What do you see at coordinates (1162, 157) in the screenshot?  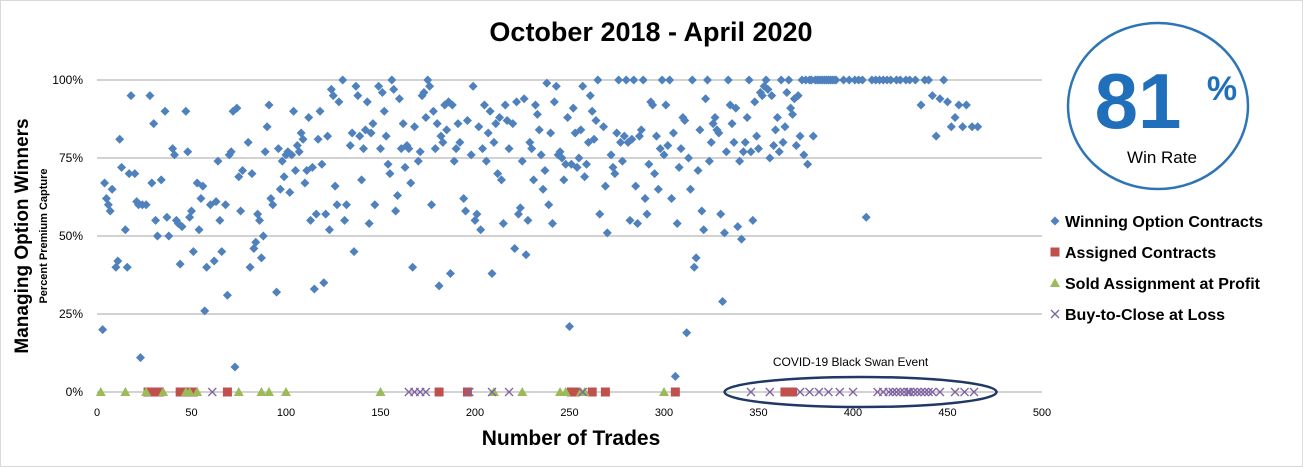 I see `win-rate-label: Win Rate` at bounding box center [1162, 157].